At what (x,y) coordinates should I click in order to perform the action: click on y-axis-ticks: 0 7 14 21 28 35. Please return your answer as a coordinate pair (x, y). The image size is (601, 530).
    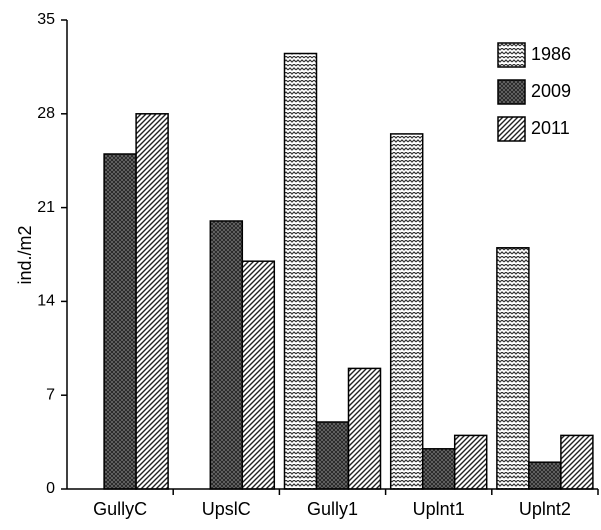
    Looking at the image, I should click on (52, 254).